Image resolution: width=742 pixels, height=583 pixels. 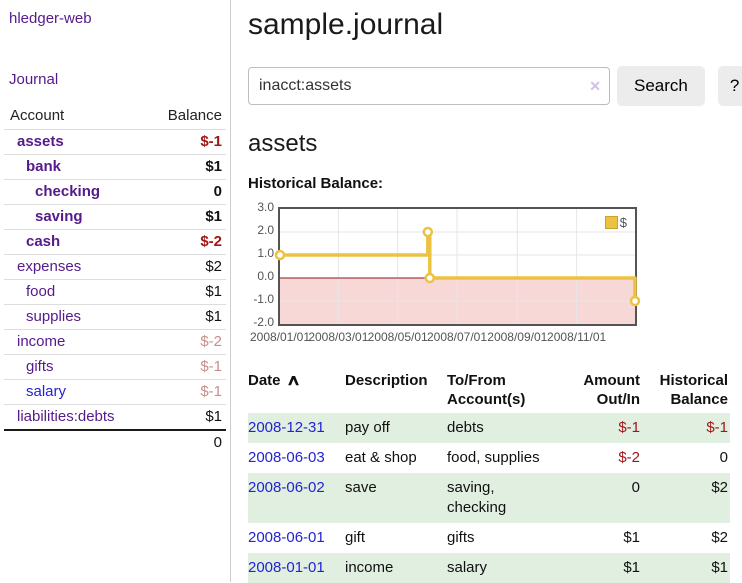 I want to click on transaction-date-link: 2008-01-01, so click(x=286, y=567).